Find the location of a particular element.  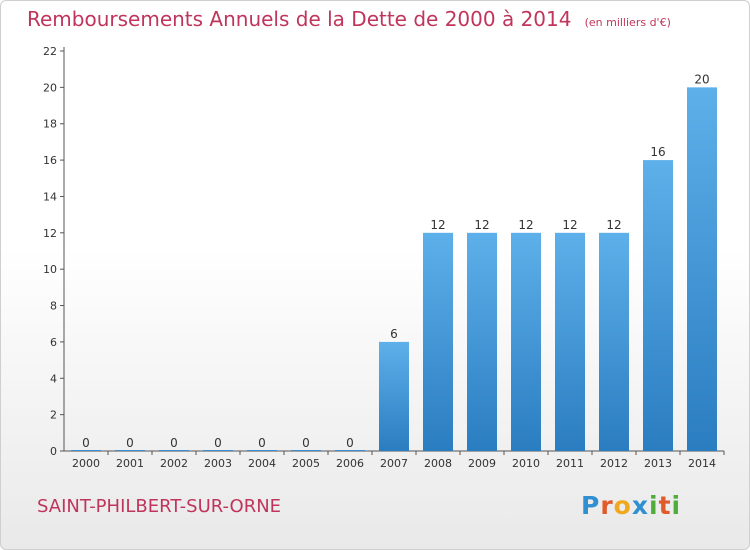

proxiti-logo: Proxiti is located at coordinates (631, 505).